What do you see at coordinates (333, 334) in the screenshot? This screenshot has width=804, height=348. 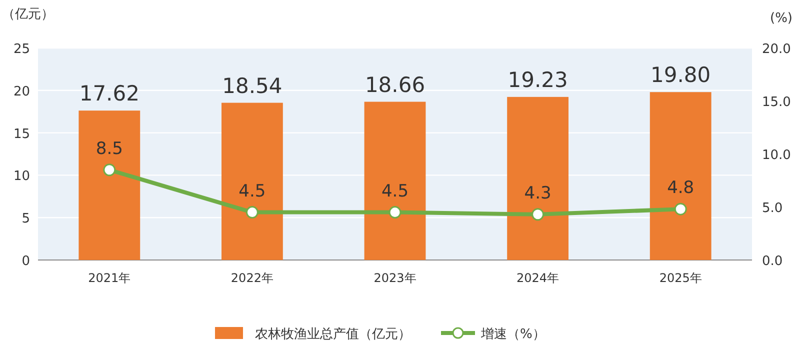 I see `legend-label: 农林牧渔业总产值（亿元）` at bounding box center [333, 334].